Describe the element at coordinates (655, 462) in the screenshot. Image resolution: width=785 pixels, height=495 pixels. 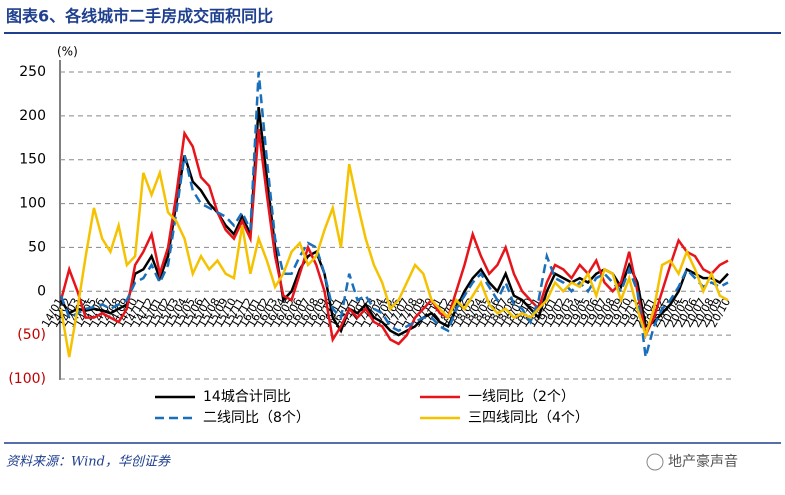
I see `watermark-icon` at that location.